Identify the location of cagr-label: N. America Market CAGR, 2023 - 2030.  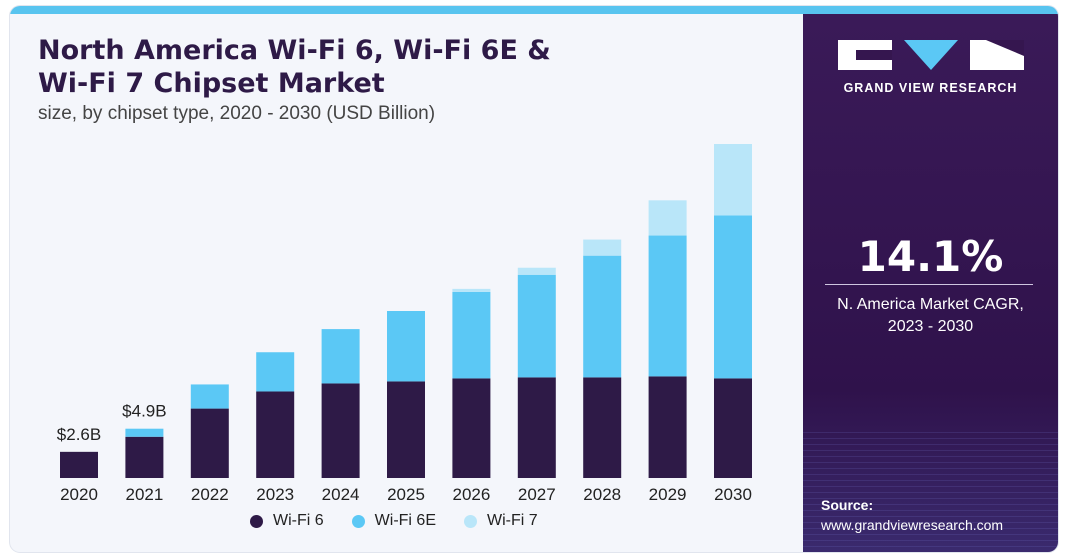
(930, 316).